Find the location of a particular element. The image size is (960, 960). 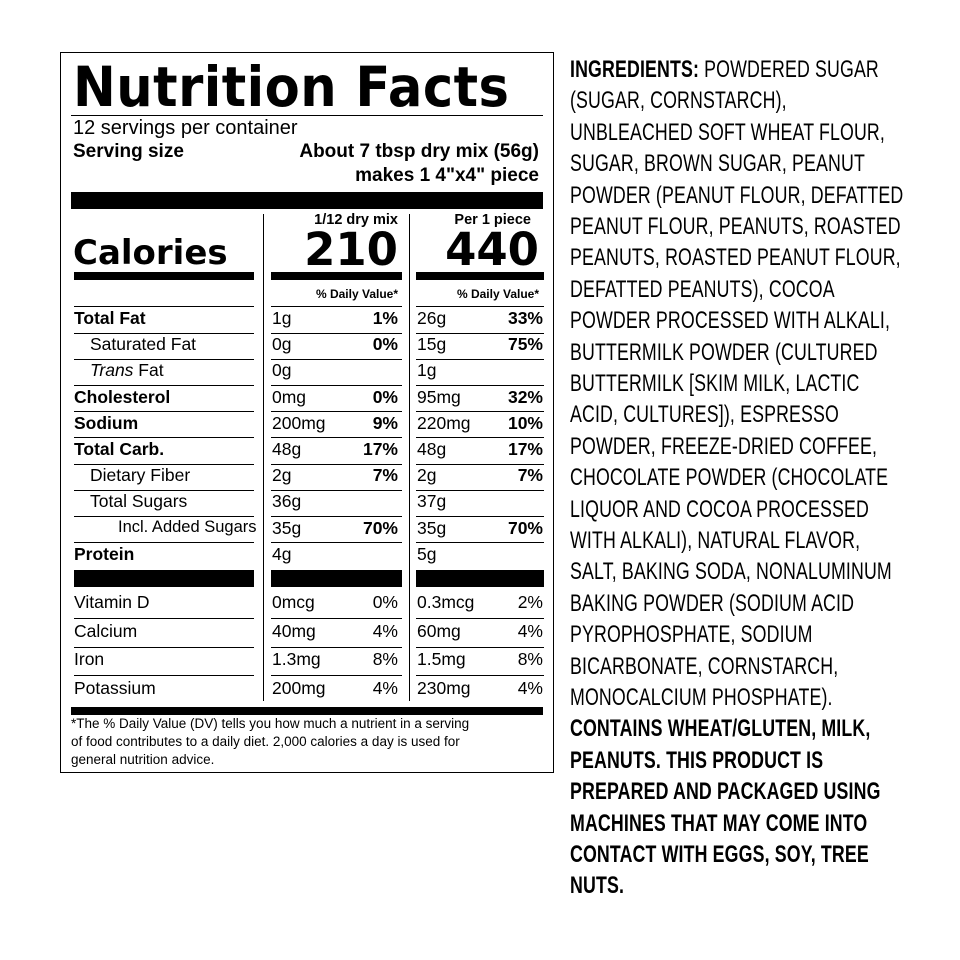

ingredients-text: BUTTERMILK [SKIM MILK, LACTIC is located at coordinates (715, 383).